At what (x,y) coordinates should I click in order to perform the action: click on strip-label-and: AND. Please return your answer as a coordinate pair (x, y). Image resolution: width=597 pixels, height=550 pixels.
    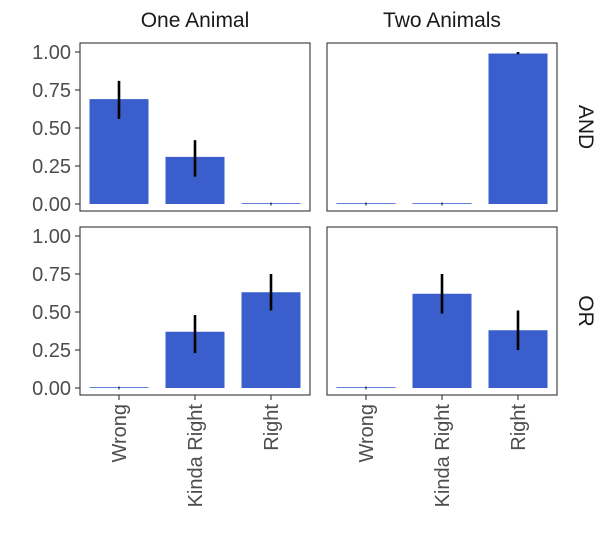
    Looking at the image, I should click on (585, 127).